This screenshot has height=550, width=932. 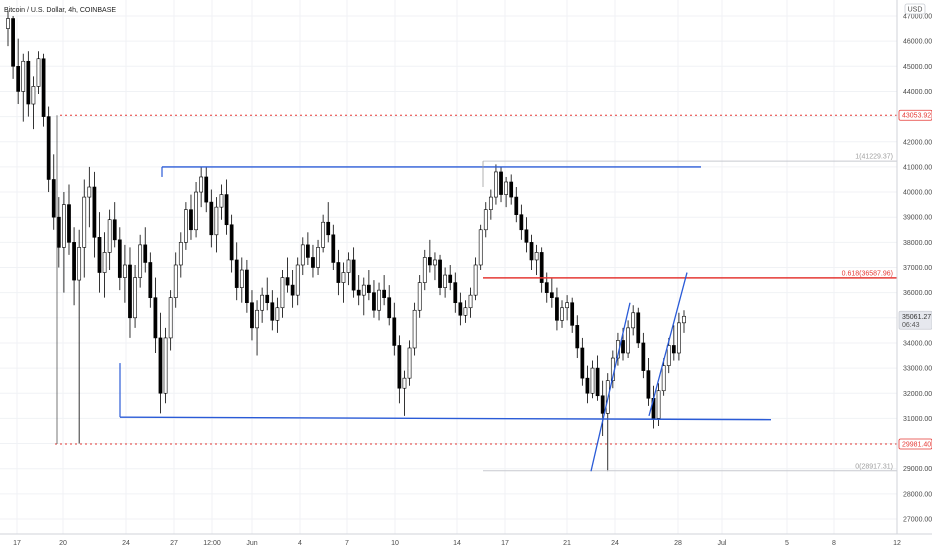 What do you see at coordinates (917, 167) in the screenshot?
I see `y-tick-label: 41000.00` at bounding box center [917, 167].